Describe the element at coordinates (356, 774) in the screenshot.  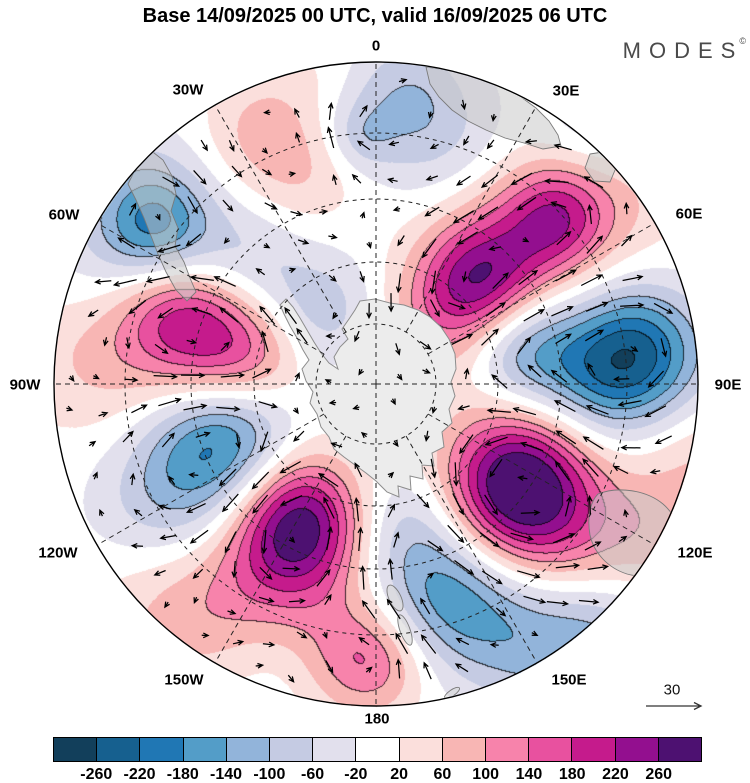
I see `colorbar-tick--20: -20` at that location.